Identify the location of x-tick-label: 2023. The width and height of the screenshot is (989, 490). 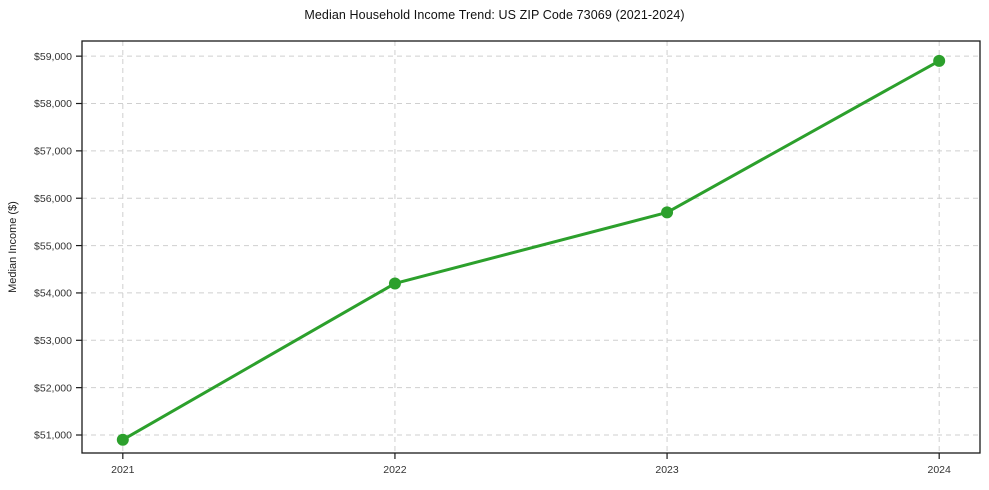
(667, 470).